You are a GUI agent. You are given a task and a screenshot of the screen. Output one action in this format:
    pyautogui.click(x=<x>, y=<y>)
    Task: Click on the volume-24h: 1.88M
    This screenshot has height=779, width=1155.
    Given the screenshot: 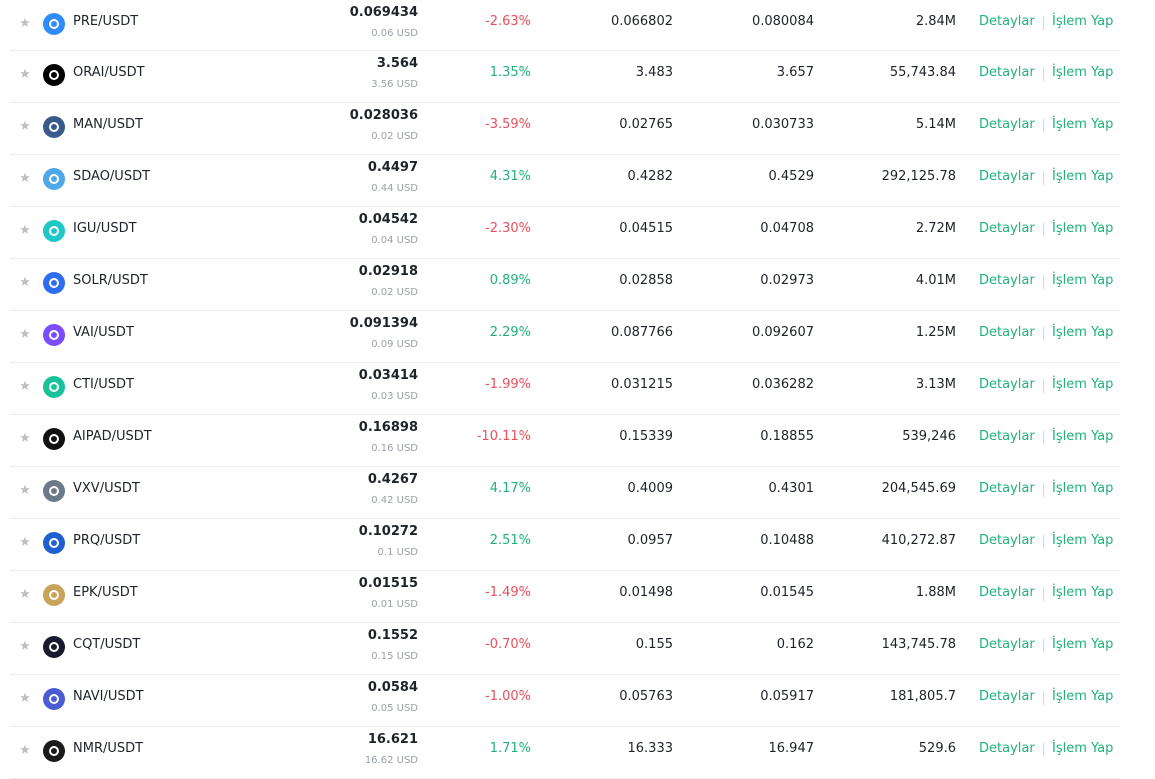 What is the action you would take?
    pyautogui.click(x=935, y=592)
    